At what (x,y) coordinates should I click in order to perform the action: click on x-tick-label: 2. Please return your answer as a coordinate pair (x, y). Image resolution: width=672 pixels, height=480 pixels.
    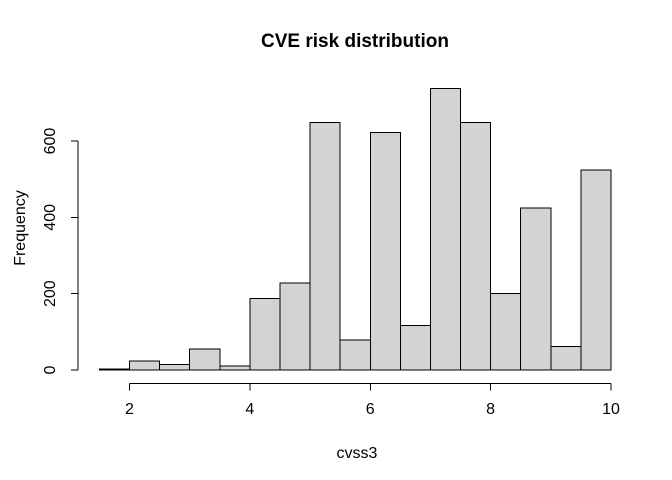
    Looking at the image, I should click on (129, 409).